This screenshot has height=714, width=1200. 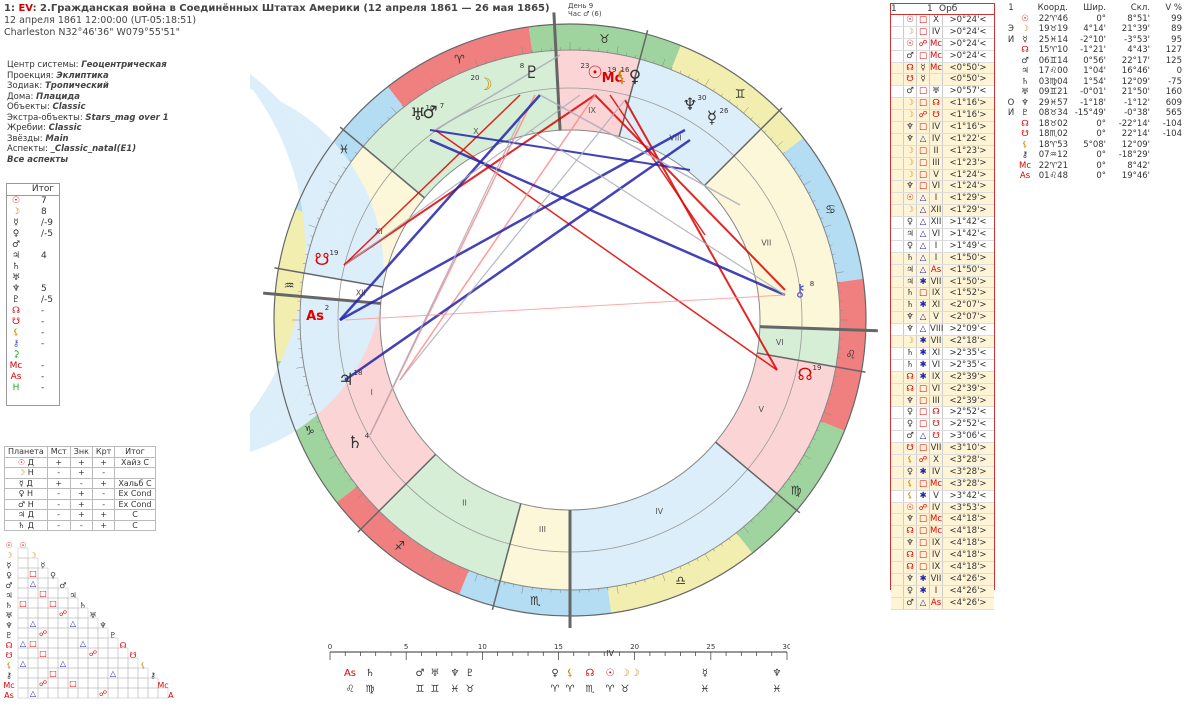 What do you see at coordinates (942, 175) in the screenshot?
I see `aspect-list-row: ☽ □ V <1°24'>` at bounding box center [942, 175].